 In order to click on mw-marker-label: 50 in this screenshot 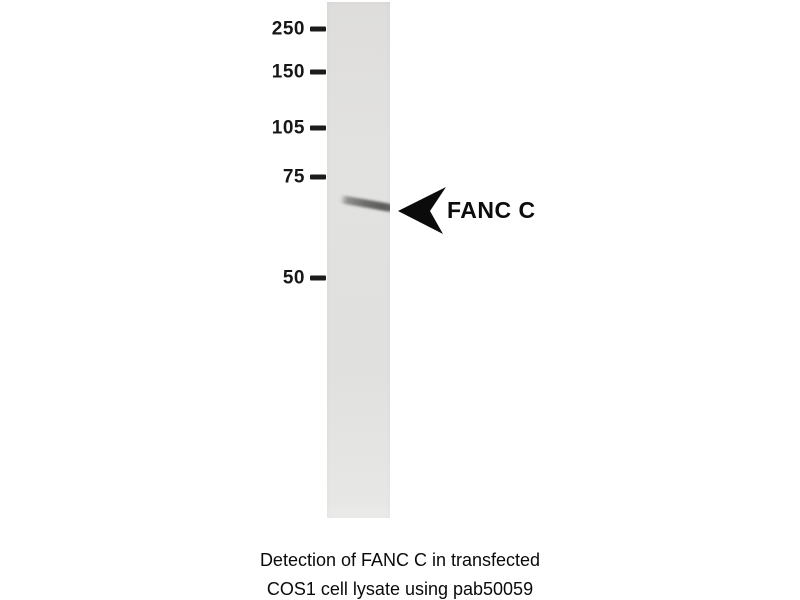, I will do `click(293, 278)`.